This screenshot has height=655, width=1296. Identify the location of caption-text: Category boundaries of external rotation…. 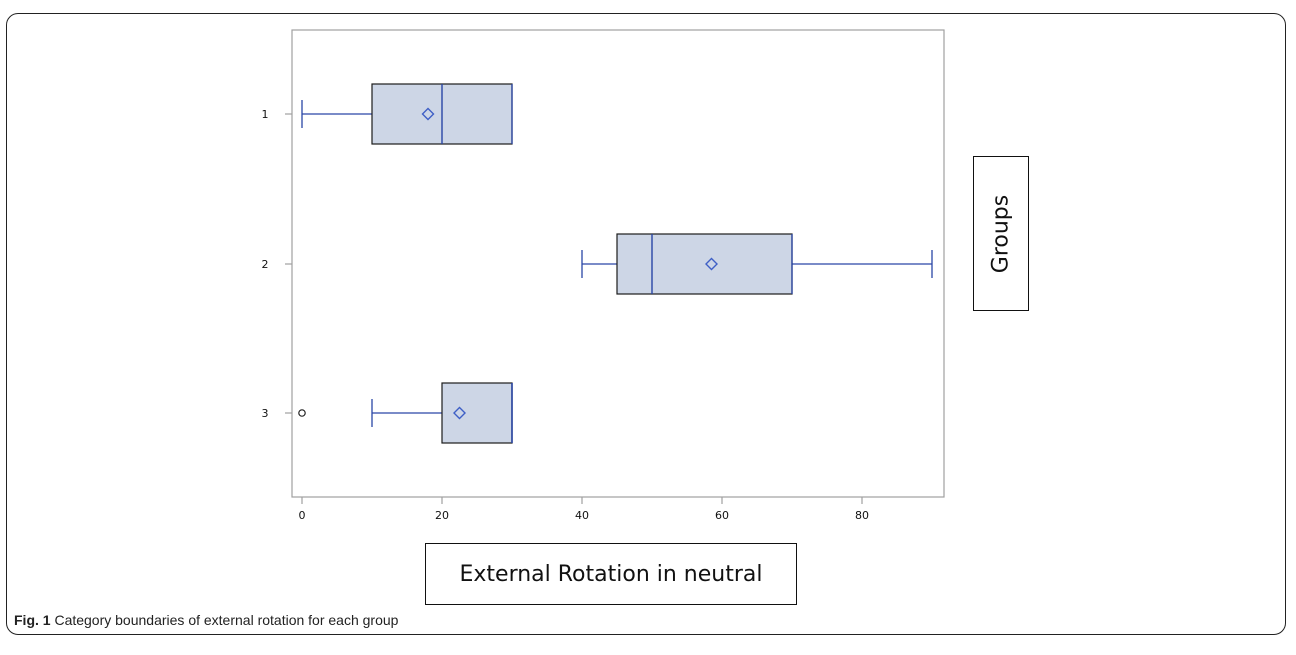
(226, 620).